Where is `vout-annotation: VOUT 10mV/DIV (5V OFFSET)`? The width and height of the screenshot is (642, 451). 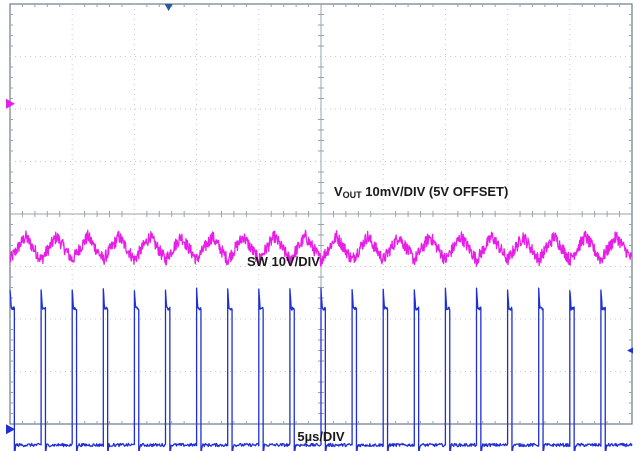 vout-annotation: VOUT 10mV/DIV (5V OFFSET) is located at coordinates (421, 192).